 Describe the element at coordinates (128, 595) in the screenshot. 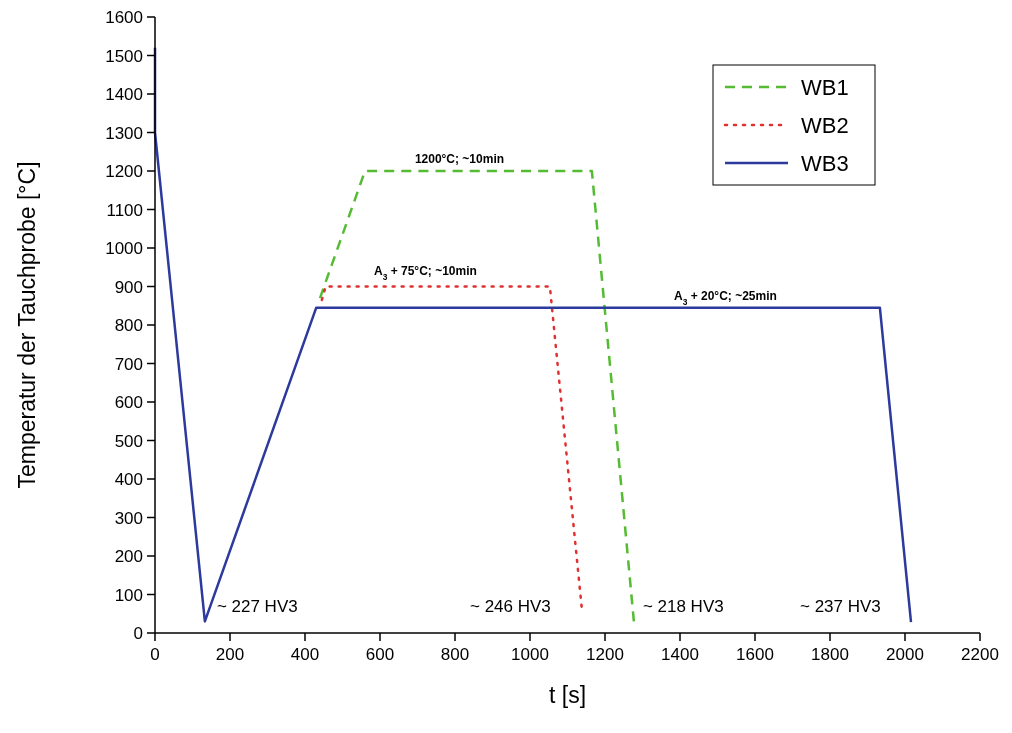

I see `y-tick-label: 100` at that location.